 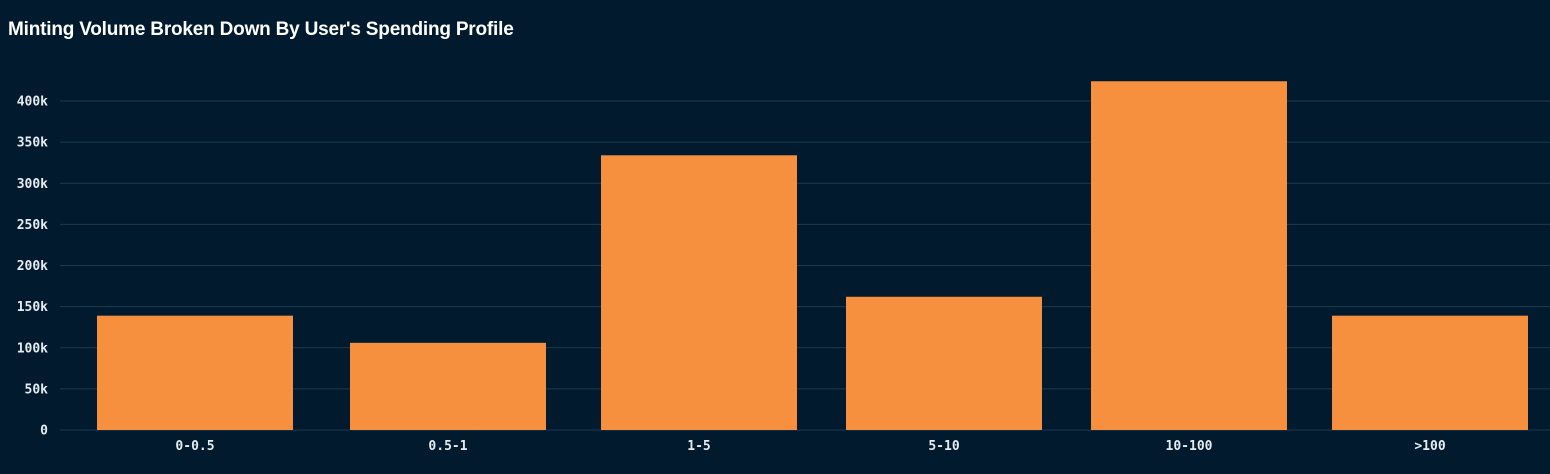 What do you see at coordinates (32, 225) in the screenshot?
I see `y-tick-label: 250k` at bounding box center [32, 225].